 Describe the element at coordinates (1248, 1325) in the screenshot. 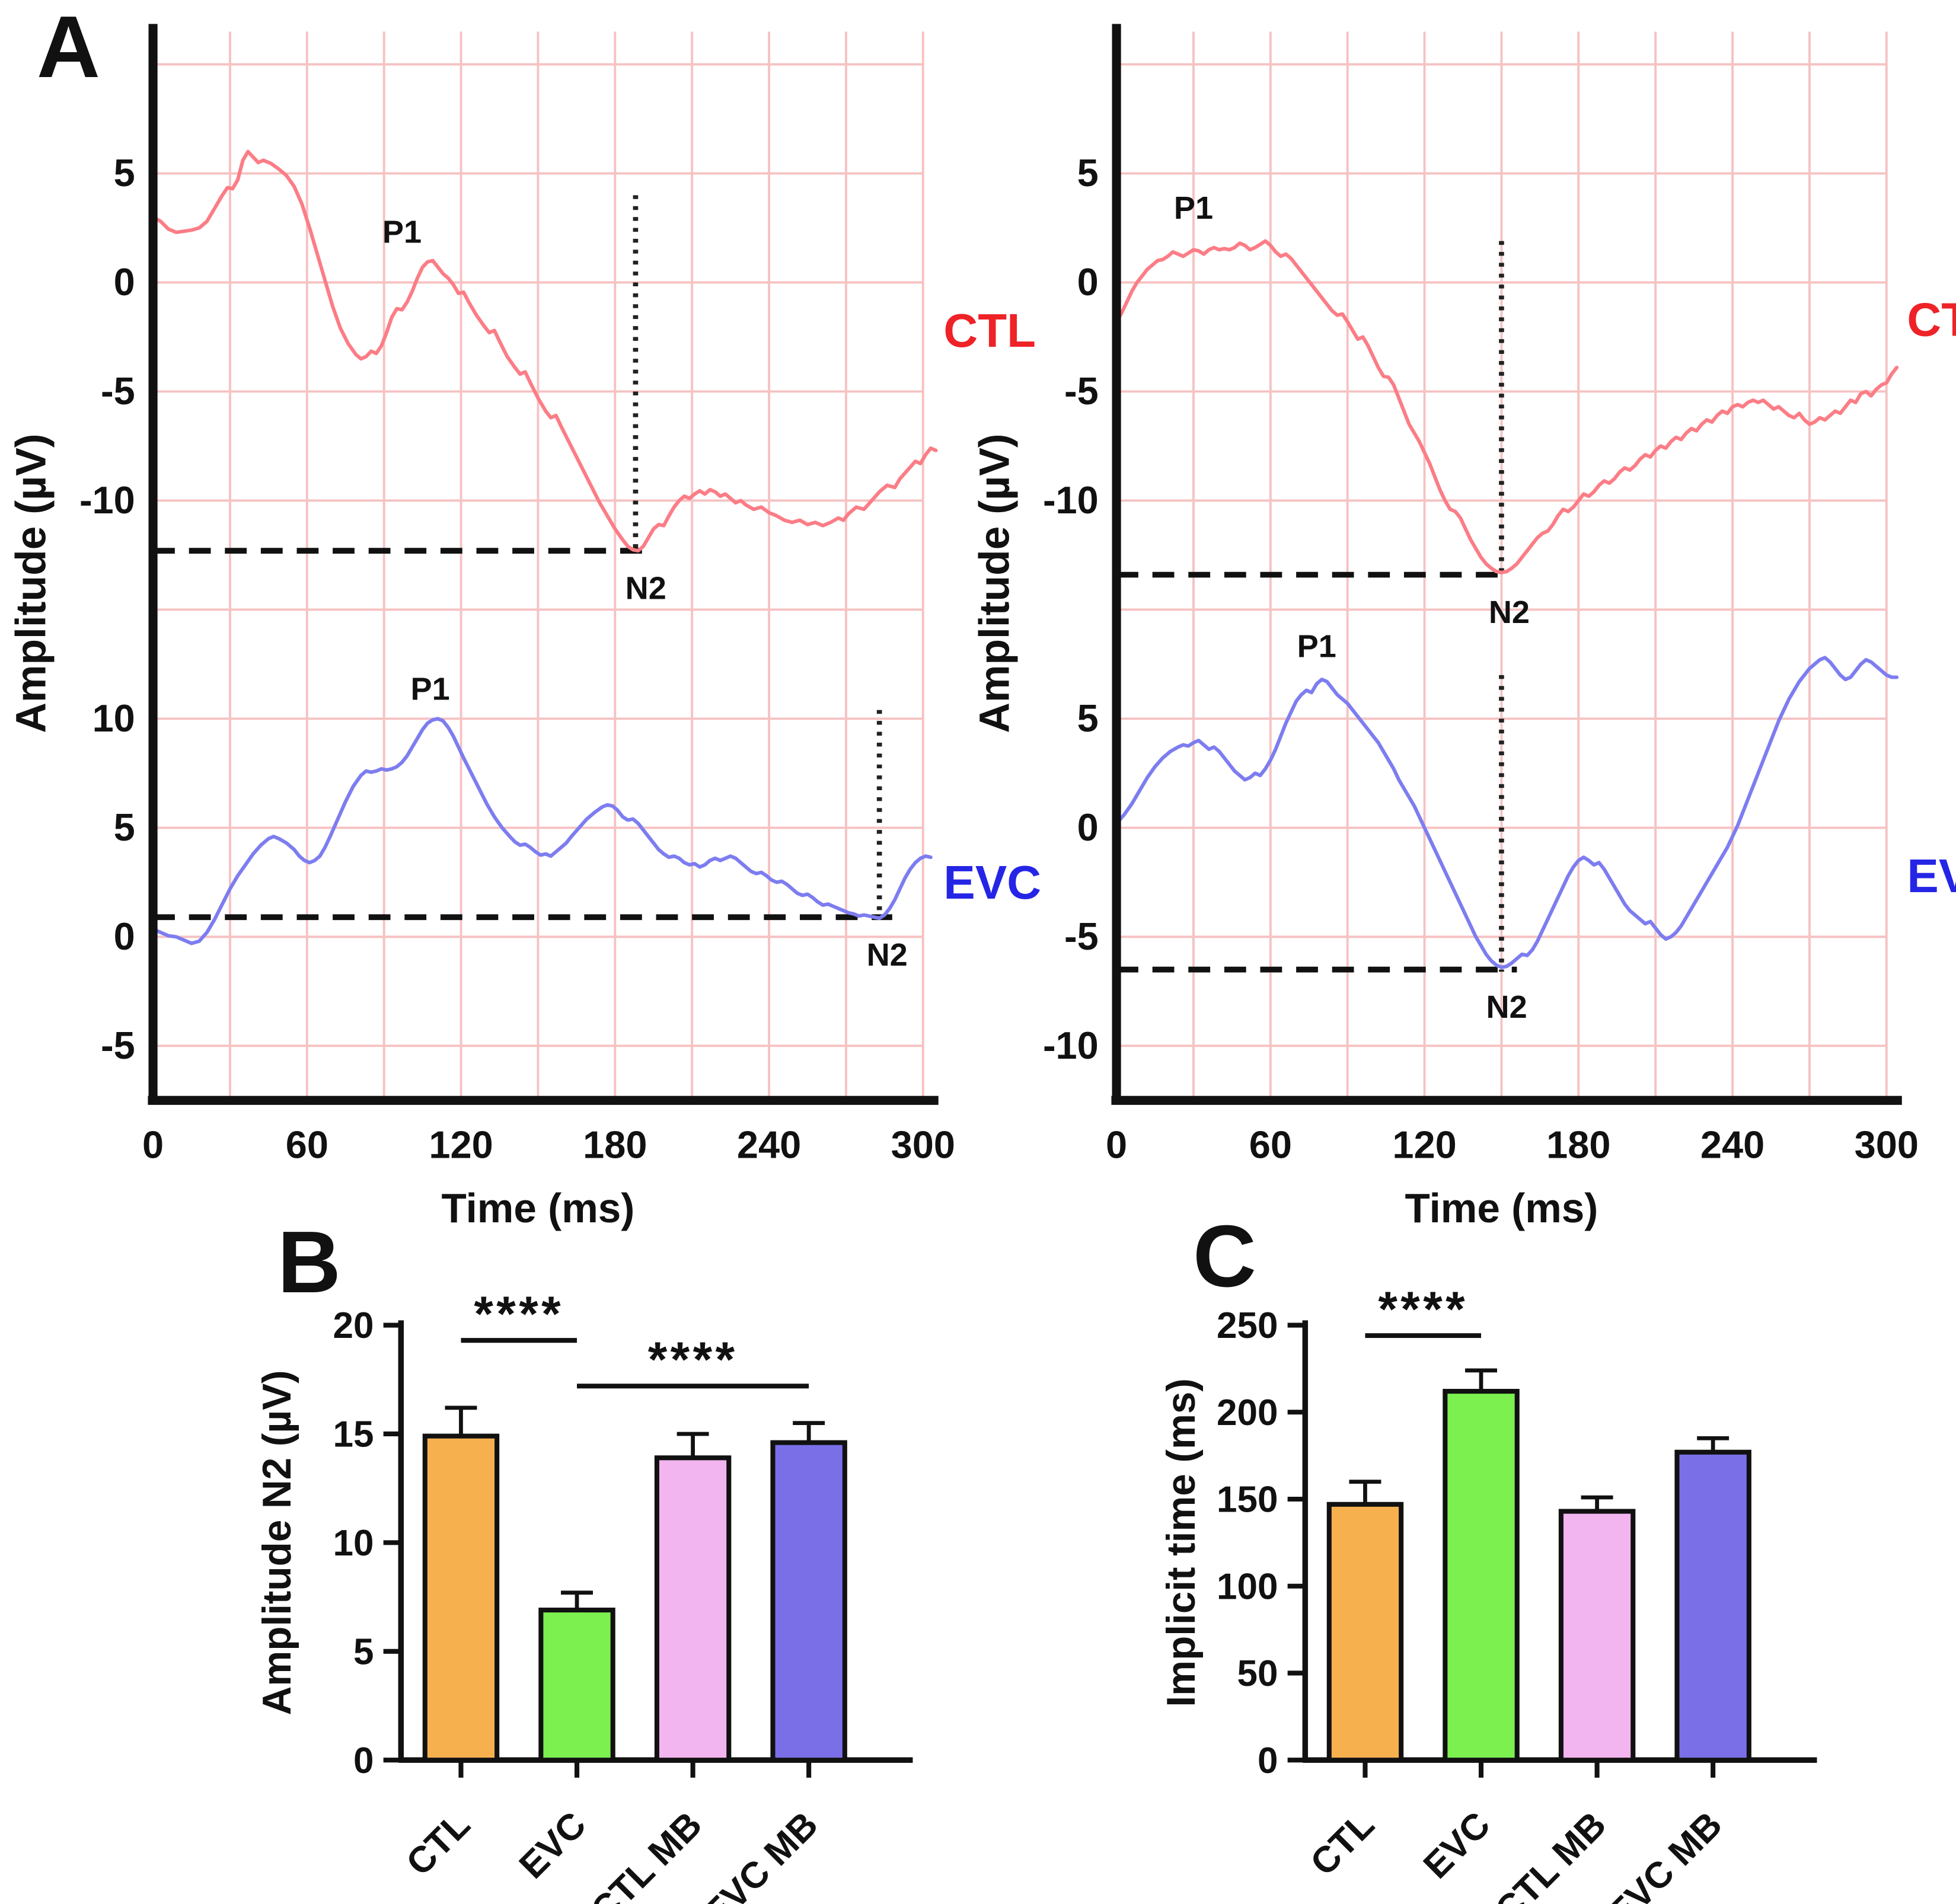

I see `y-tick-label: 250` at that location.